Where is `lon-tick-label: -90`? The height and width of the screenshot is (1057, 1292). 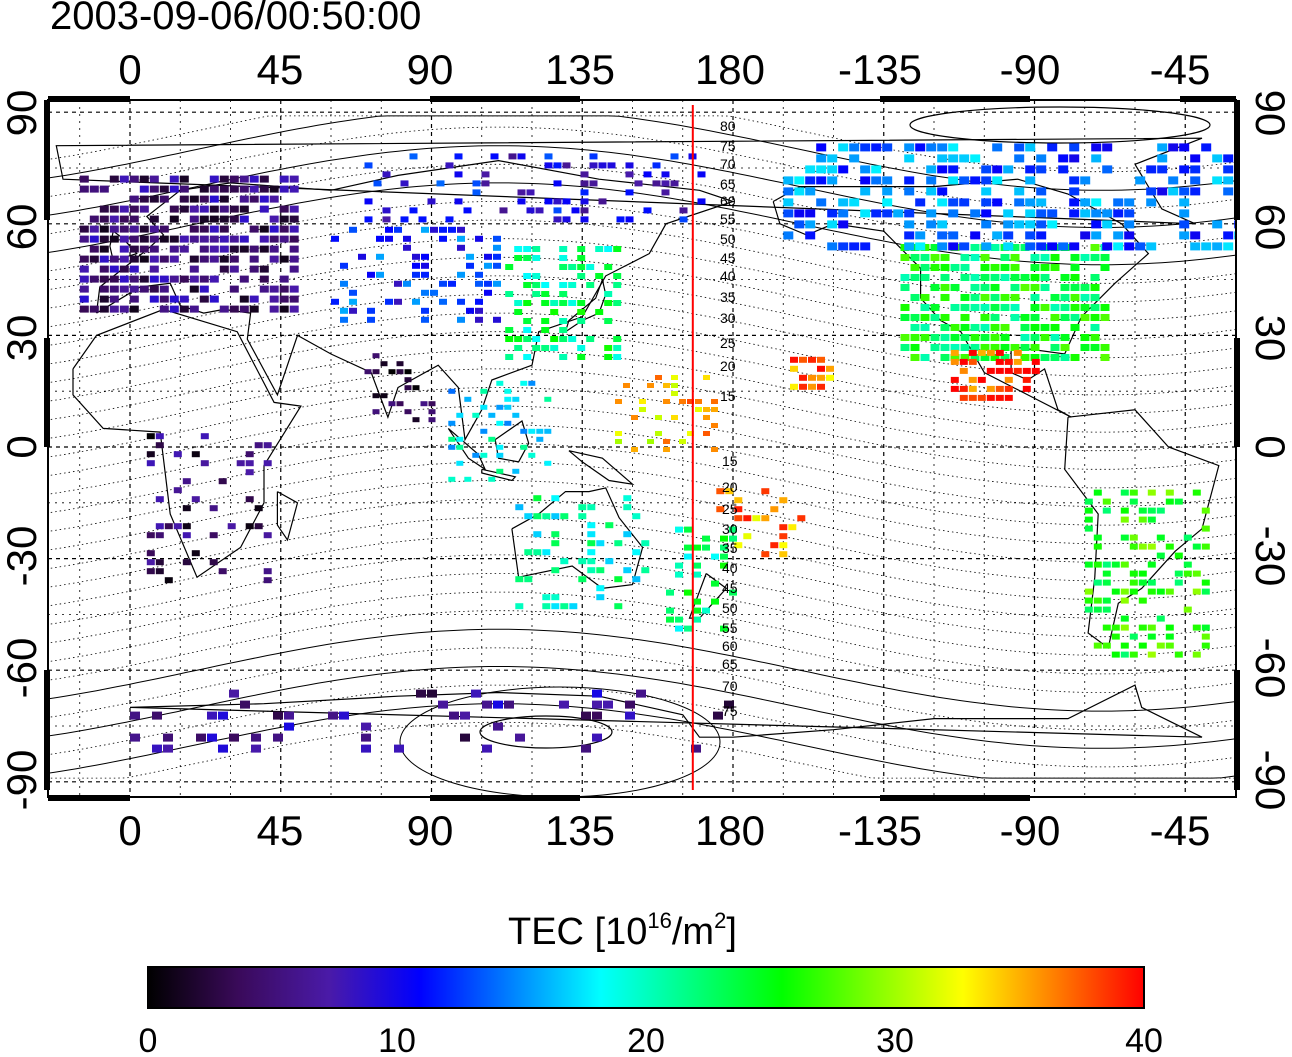 lon-tick-label: -90 is located at coordinates (1030, 69).